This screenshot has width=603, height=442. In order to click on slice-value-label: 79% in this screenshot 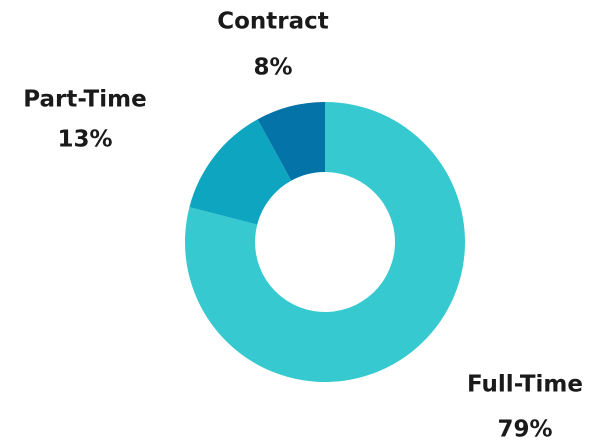, I will do `click(524, 429)`.